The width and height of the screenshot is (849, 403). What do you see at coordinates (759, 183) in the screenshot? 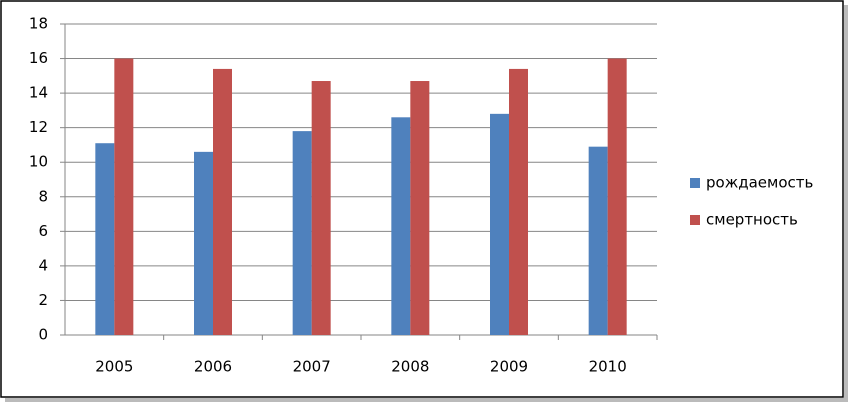
I see `legend-label: рождаемость` at bounding box center [759, 183].